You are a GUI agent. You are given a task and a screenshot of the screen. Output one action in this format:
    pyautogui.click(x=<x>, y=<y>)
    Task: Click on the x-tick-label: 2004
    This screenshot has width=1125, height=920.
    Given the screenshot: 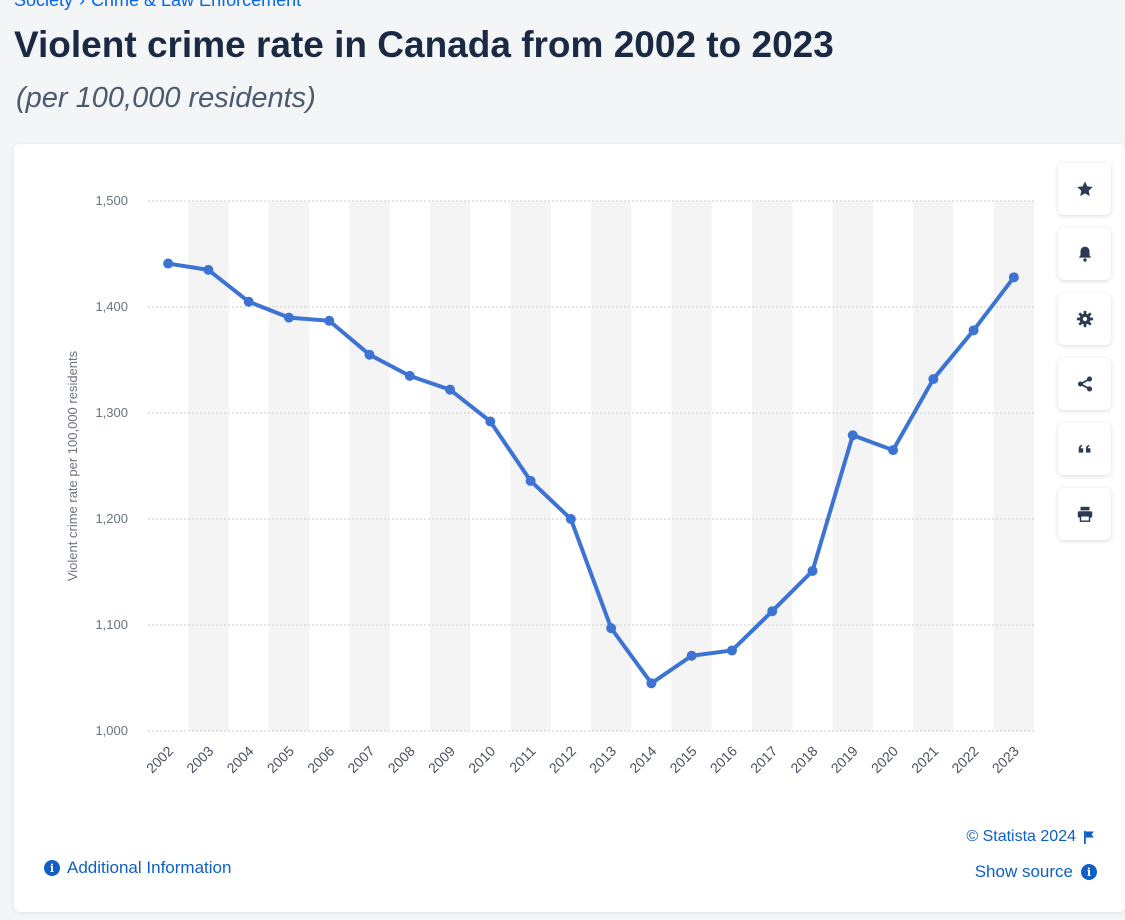 What is the action you would take?
    pyautogui.click(x=239, y=759)
    